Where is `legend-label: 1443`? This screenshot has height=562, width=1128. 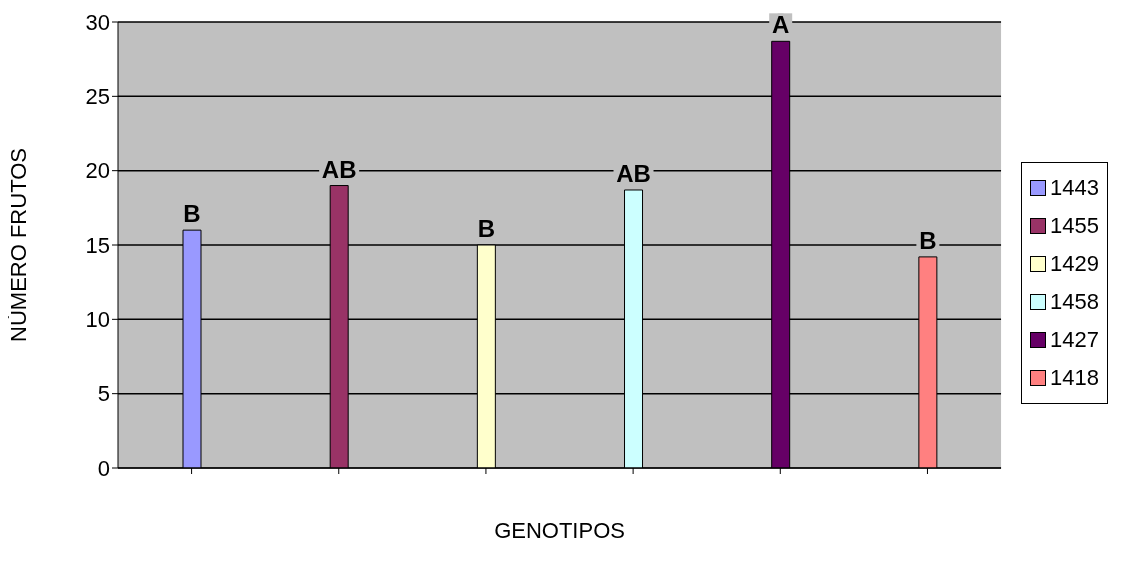
legend-label: 1443 is located at coordinates (1074, 188).